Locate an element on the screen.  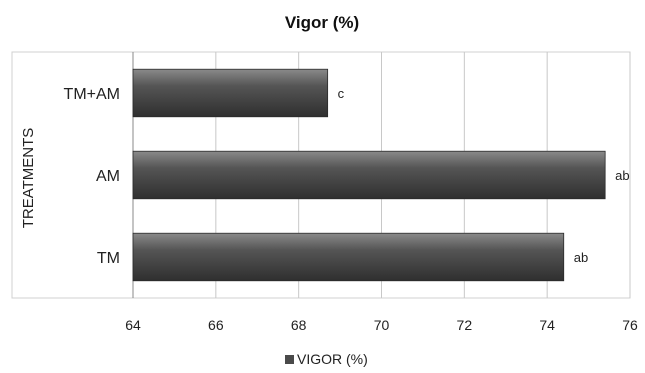
legend-label: VIGOR (%) is located at coordinates (332, 359).